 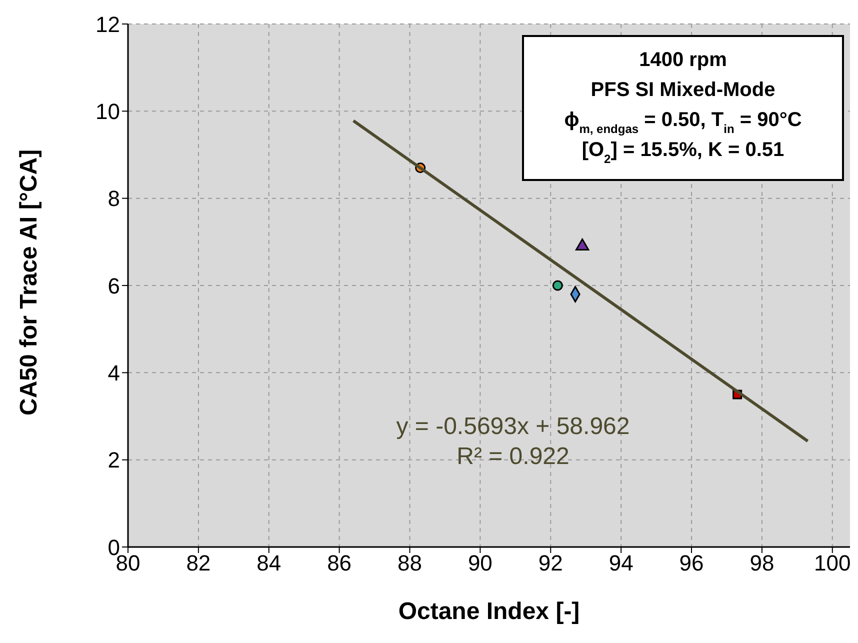 What do you see at coordinates (489, 611) in the screenshot?
I see `x-axis-title: Octane Index [-]` at bounding box center [489, 611].